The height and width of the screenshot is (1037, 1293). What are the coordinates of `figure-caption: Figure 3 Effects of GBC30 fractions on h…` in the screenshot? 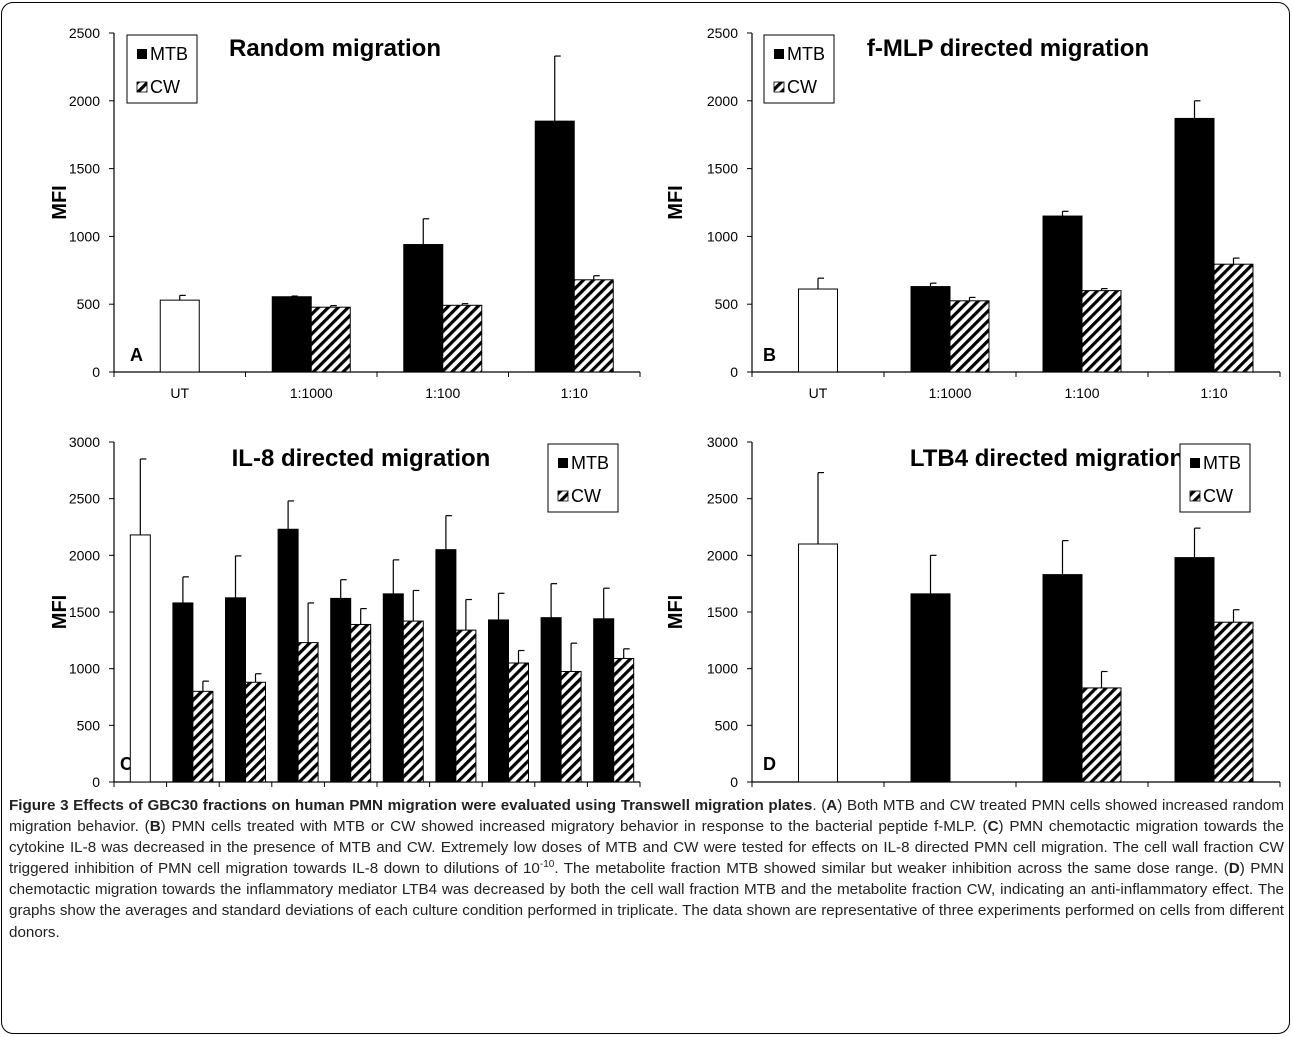 It's located at (646, 869).